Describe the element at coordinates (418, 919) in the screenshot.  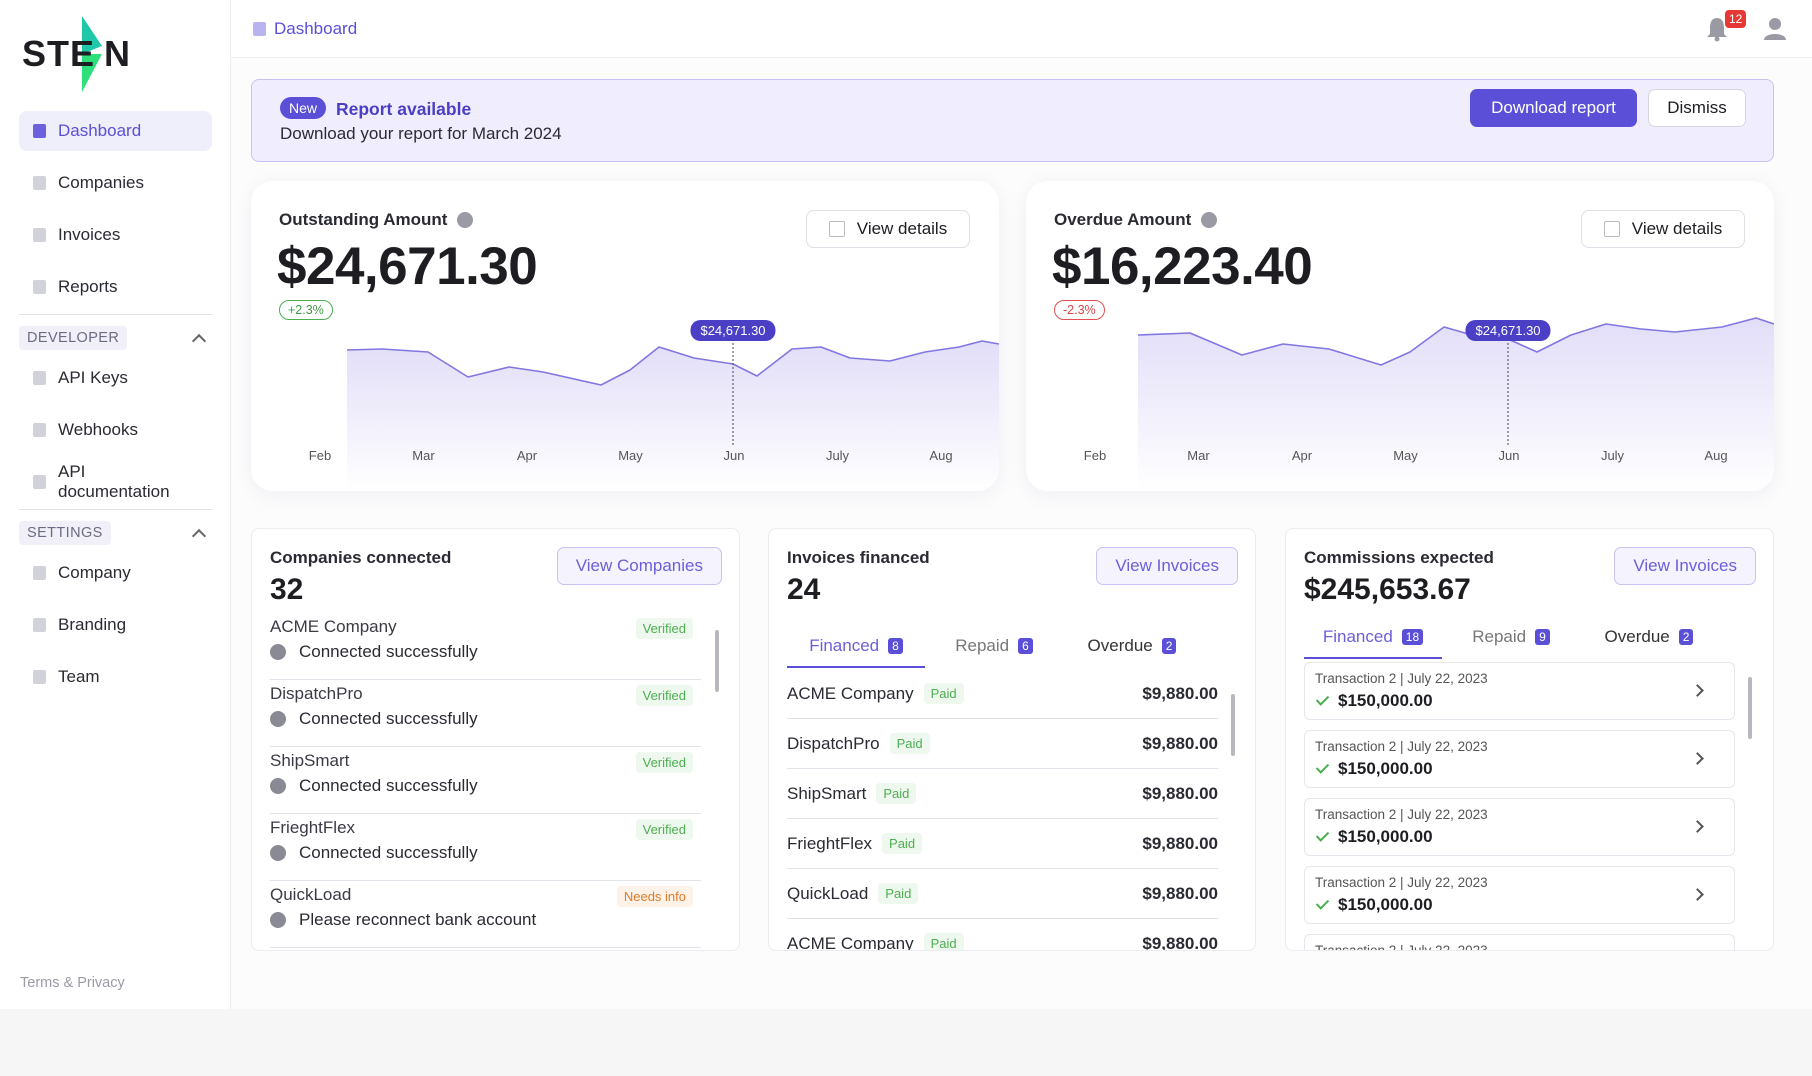
I see `connection-text: Please reconnect bank account` at that location.